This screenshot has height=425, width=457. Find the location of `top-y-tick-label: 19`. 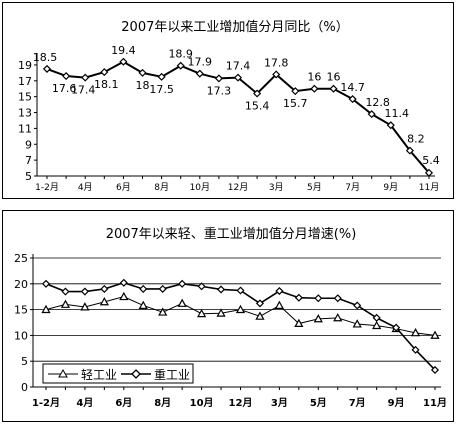

top-y-tick-label: 19 is located at coordinates (25, 65).